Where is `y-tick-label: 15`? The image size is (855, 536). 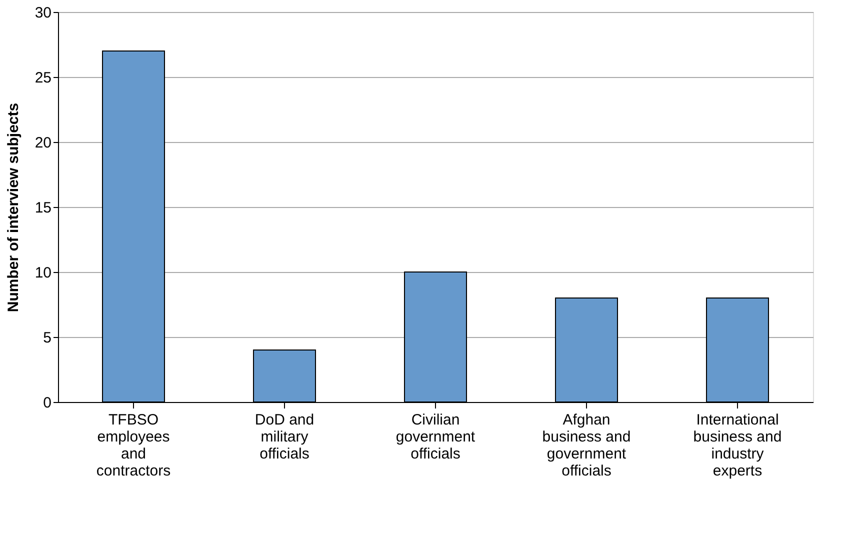 y-tick-label: 15 is located at coordinates (43, 208).